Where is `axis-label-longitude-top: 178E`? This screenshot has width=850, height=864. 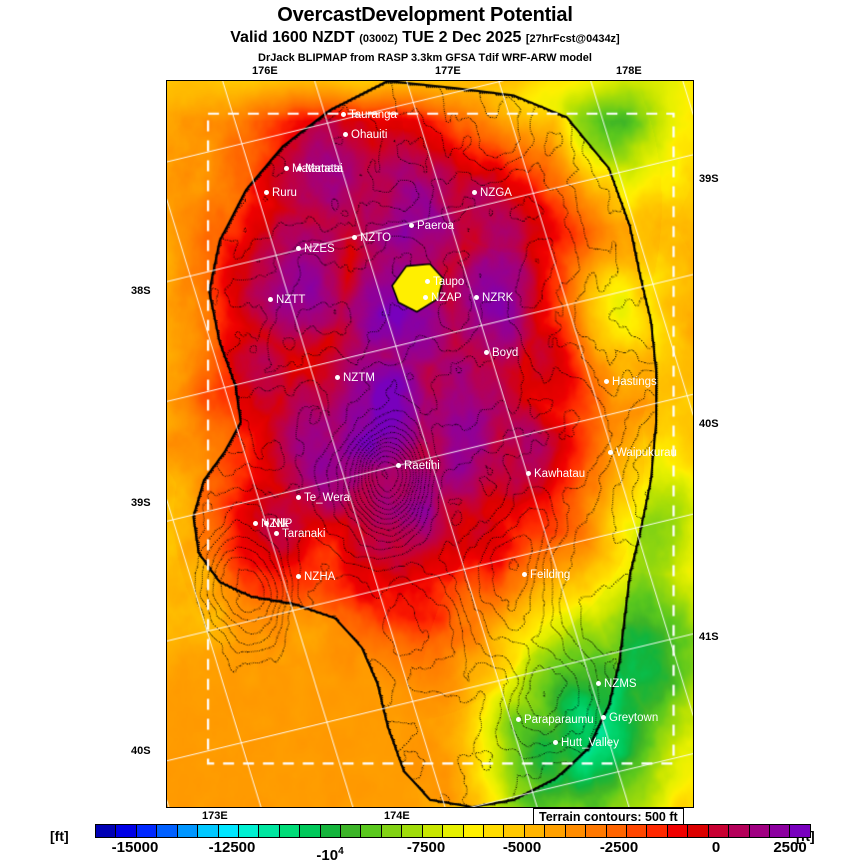 axis-label-longitude-top: 178E is located at coordinates (629, 71).